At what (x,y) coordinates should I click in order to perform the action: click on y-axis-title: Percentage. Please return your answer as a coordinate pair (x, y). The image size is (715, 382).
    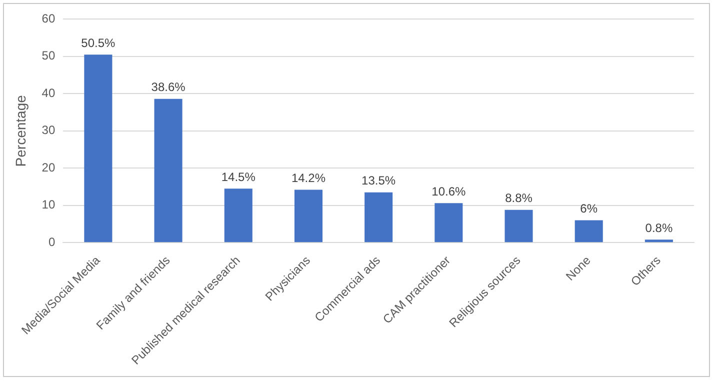
    Looking at the image, I should click on (20, 130).